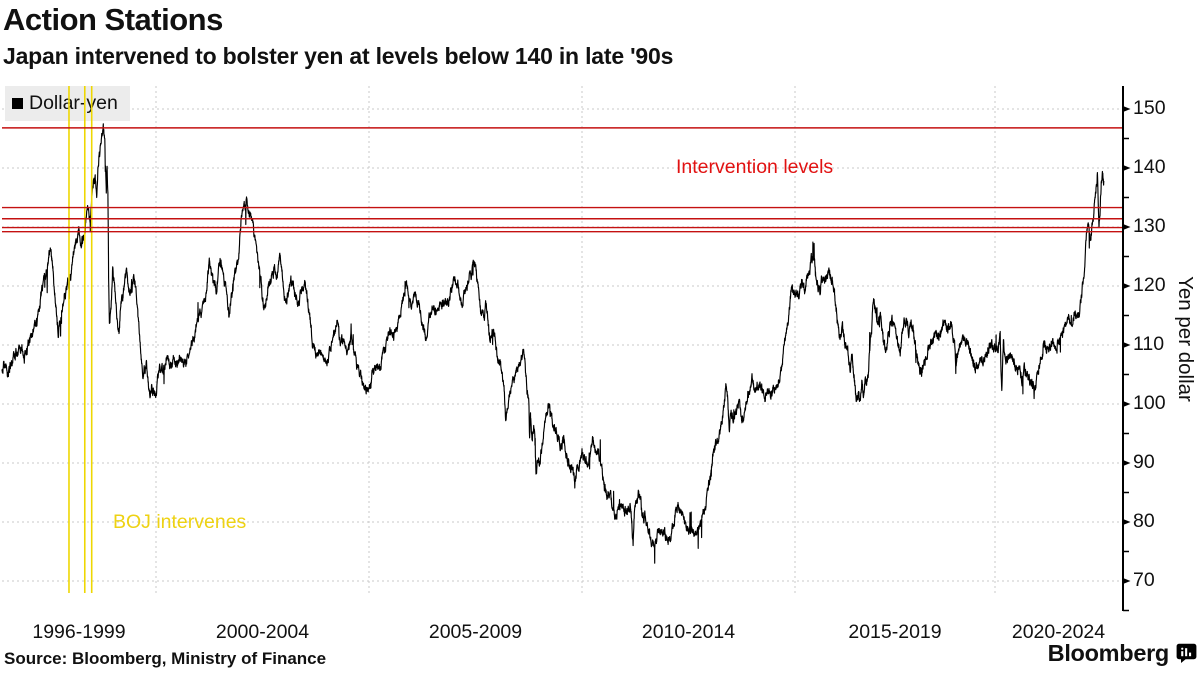 Image resolution: width=1200 pixels, height=675 pixels. Describe the element at coordinates (1149, 344) in the screenshot. I see `y-tick-label: 110` at that location.